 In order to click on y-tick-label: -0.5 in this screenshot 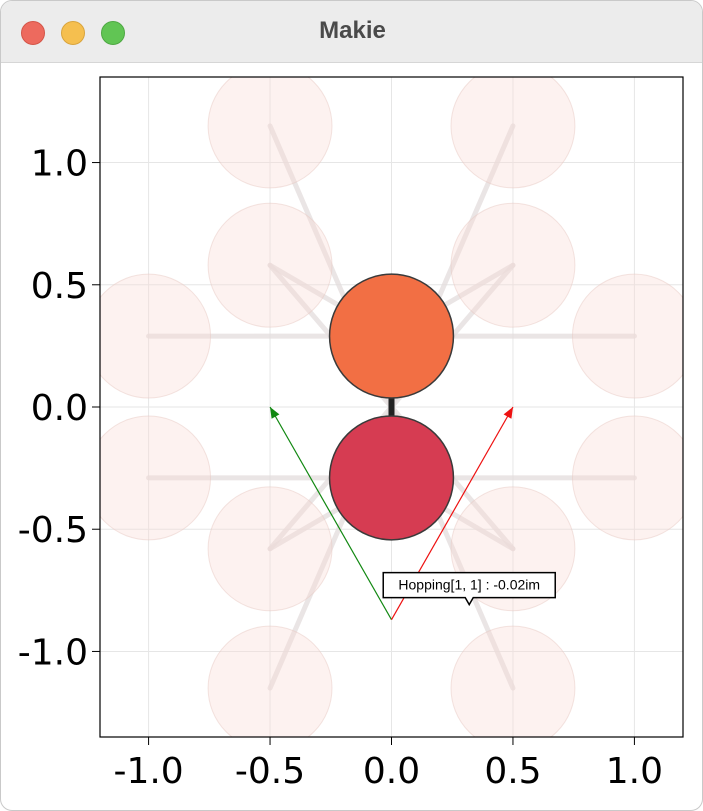, I will do `click(53, 530)`.